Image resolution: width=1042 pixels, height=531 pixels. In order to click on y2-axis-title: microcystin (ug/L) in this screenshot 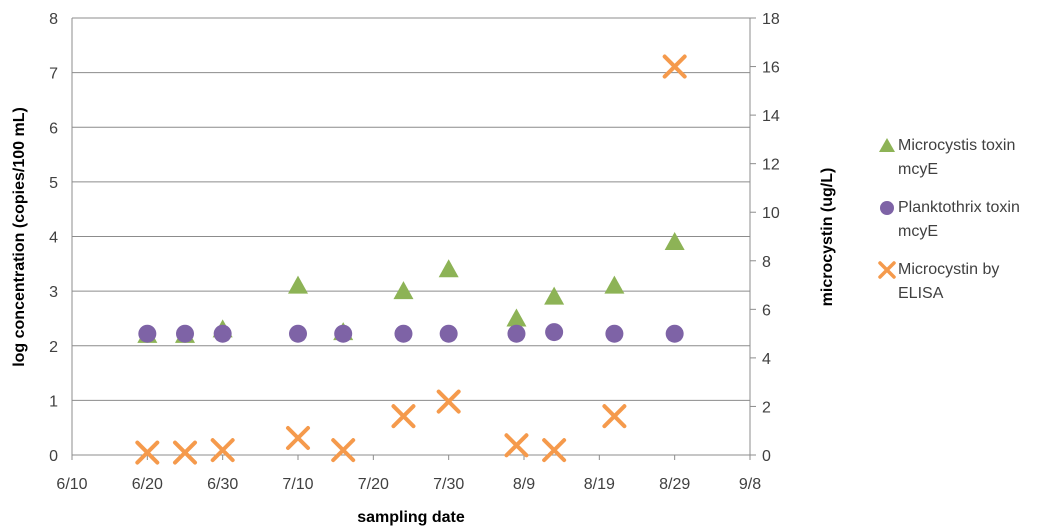, I will do `click(827, 237)`.